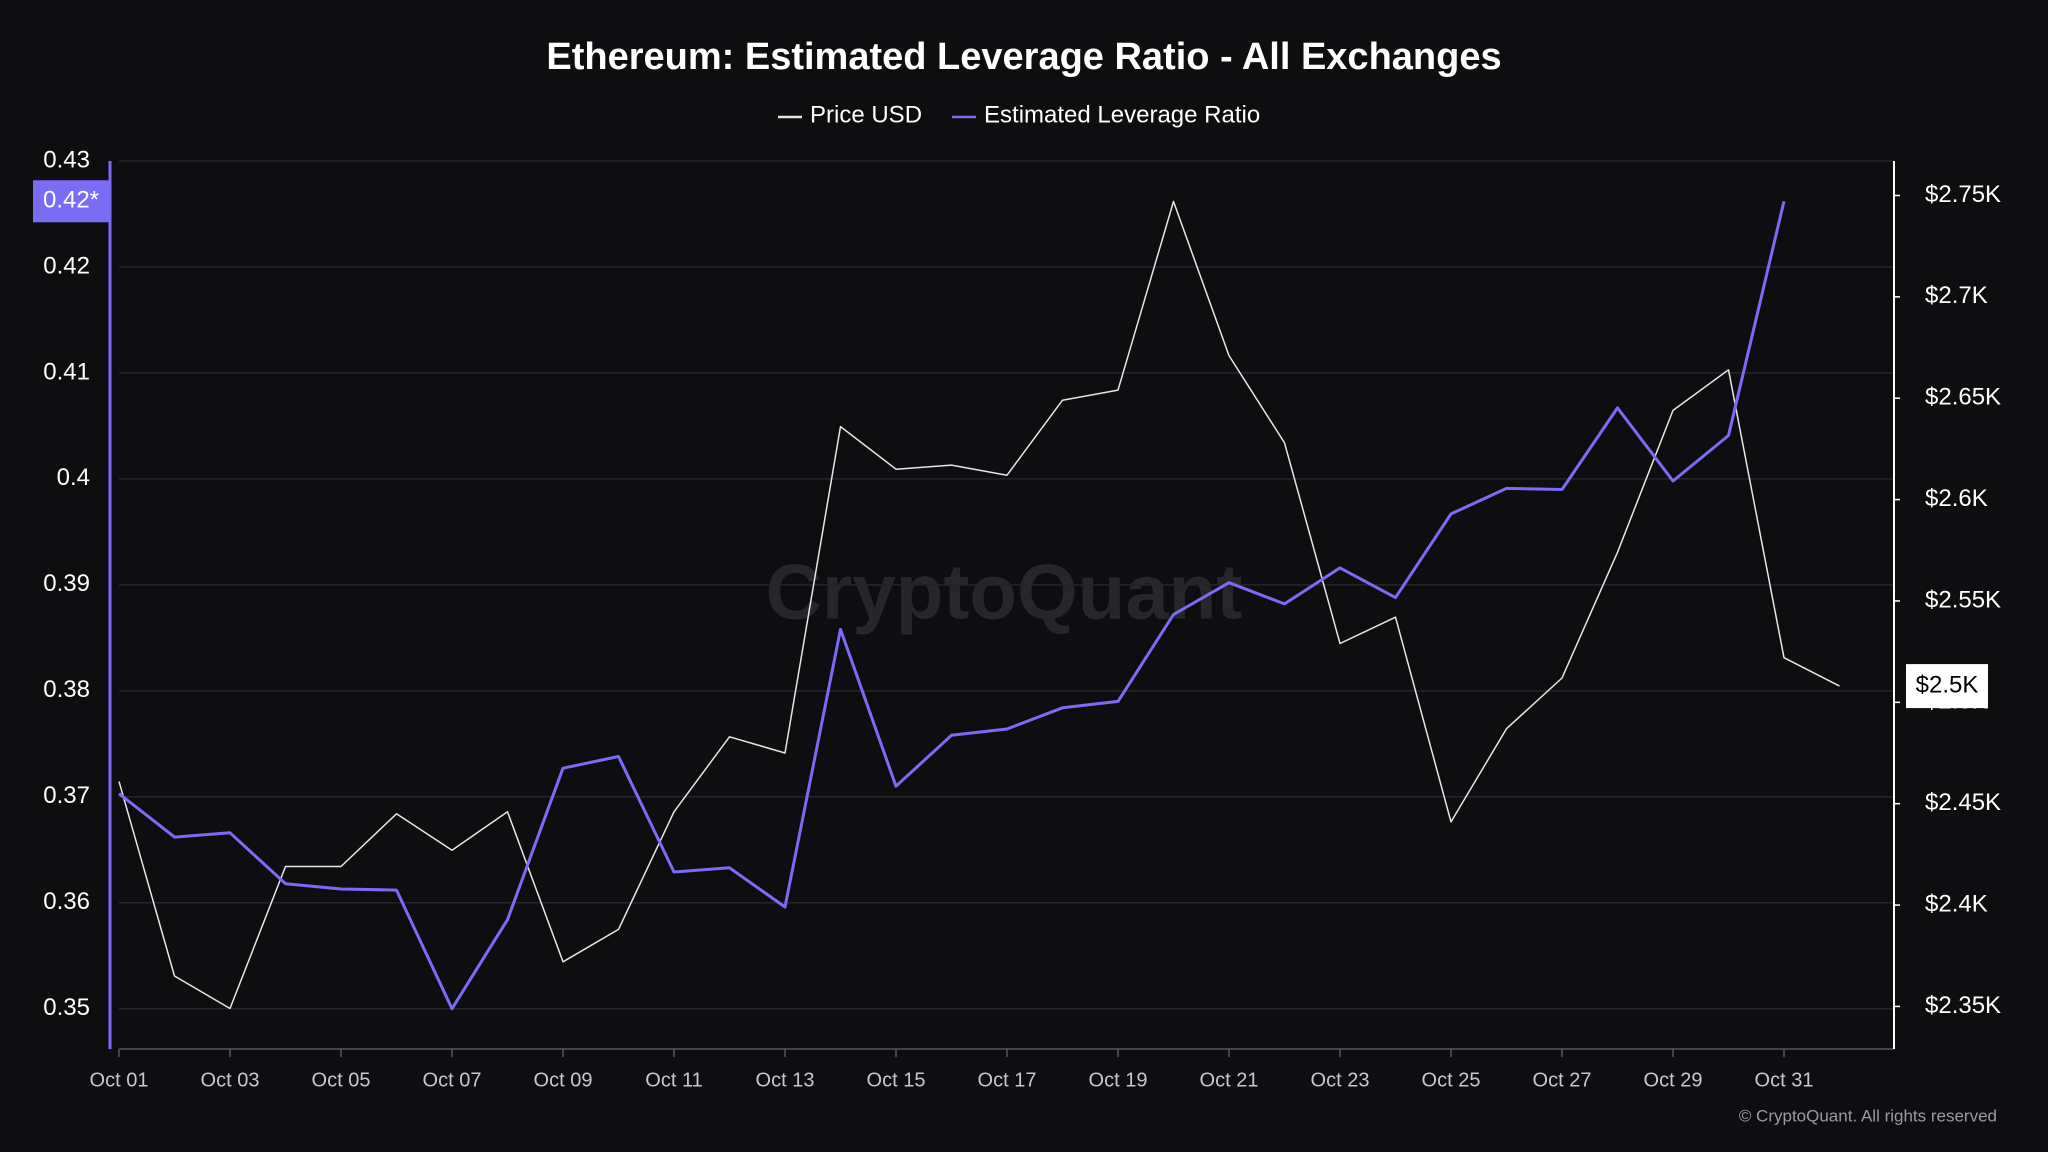 Image resolution: width=2048 pixels, height=1152 pixels. What do you see at coordinates (1562, 1080) in the screenshot?
I see `x-tick-label: Oct 27` at bounding box center [1562, 1080].